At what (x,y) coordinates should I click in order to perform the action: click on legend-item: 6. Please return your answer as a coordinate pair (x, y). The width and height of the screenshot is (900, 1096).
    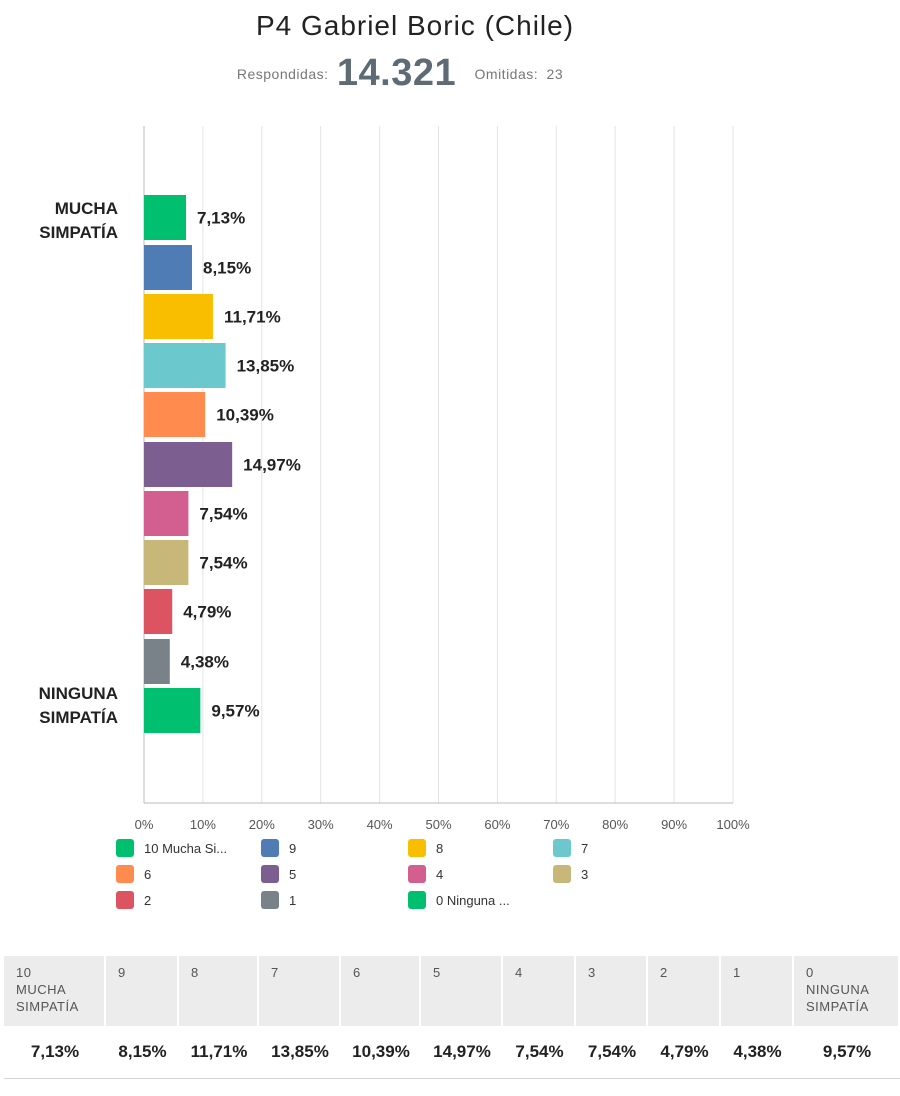
    Looking at the image, I should click on (133, 874).